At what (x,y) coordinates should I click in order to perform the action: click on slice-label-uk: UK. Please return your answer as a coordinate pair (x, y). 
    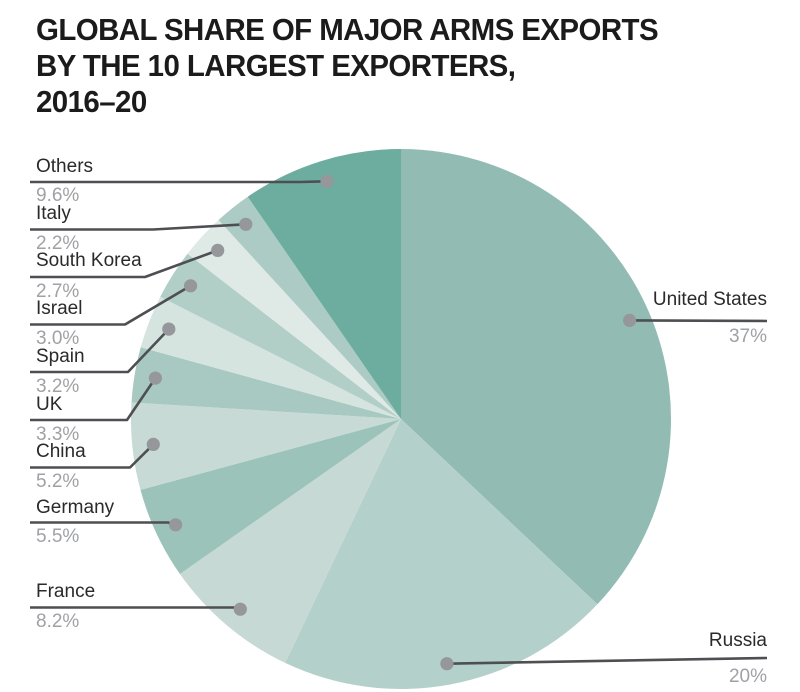
    Looking at the image, I should click on (49, 404).